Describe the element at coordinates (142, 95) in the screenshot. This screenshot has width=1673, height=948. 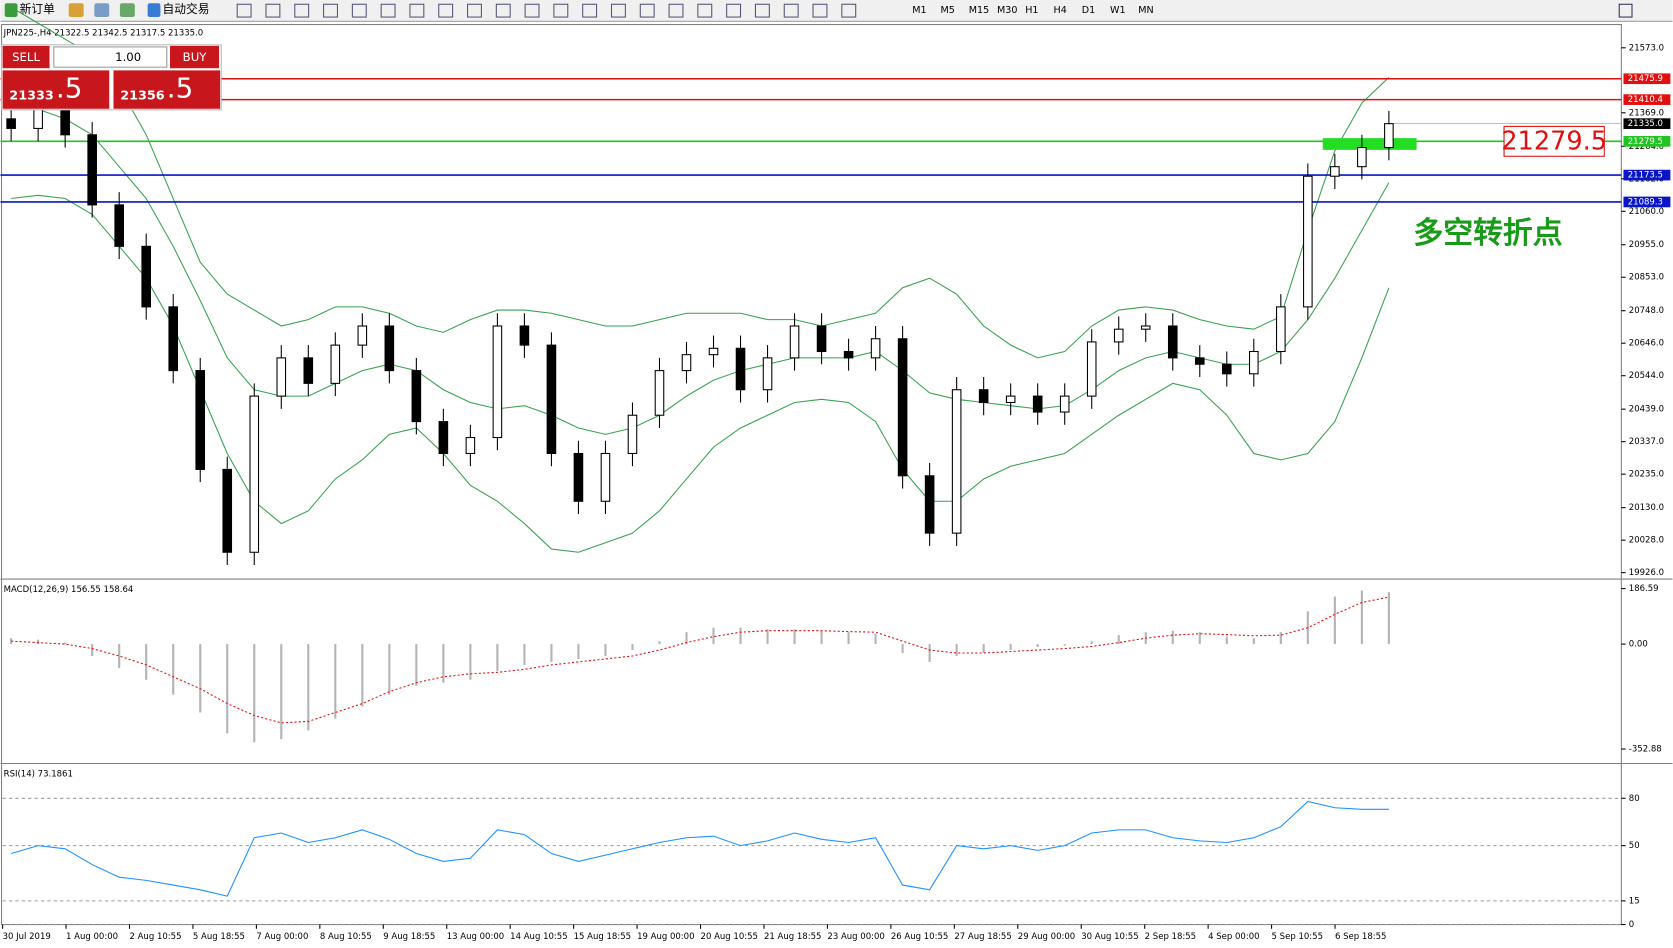
I see `ask-main: 21356` at that location.